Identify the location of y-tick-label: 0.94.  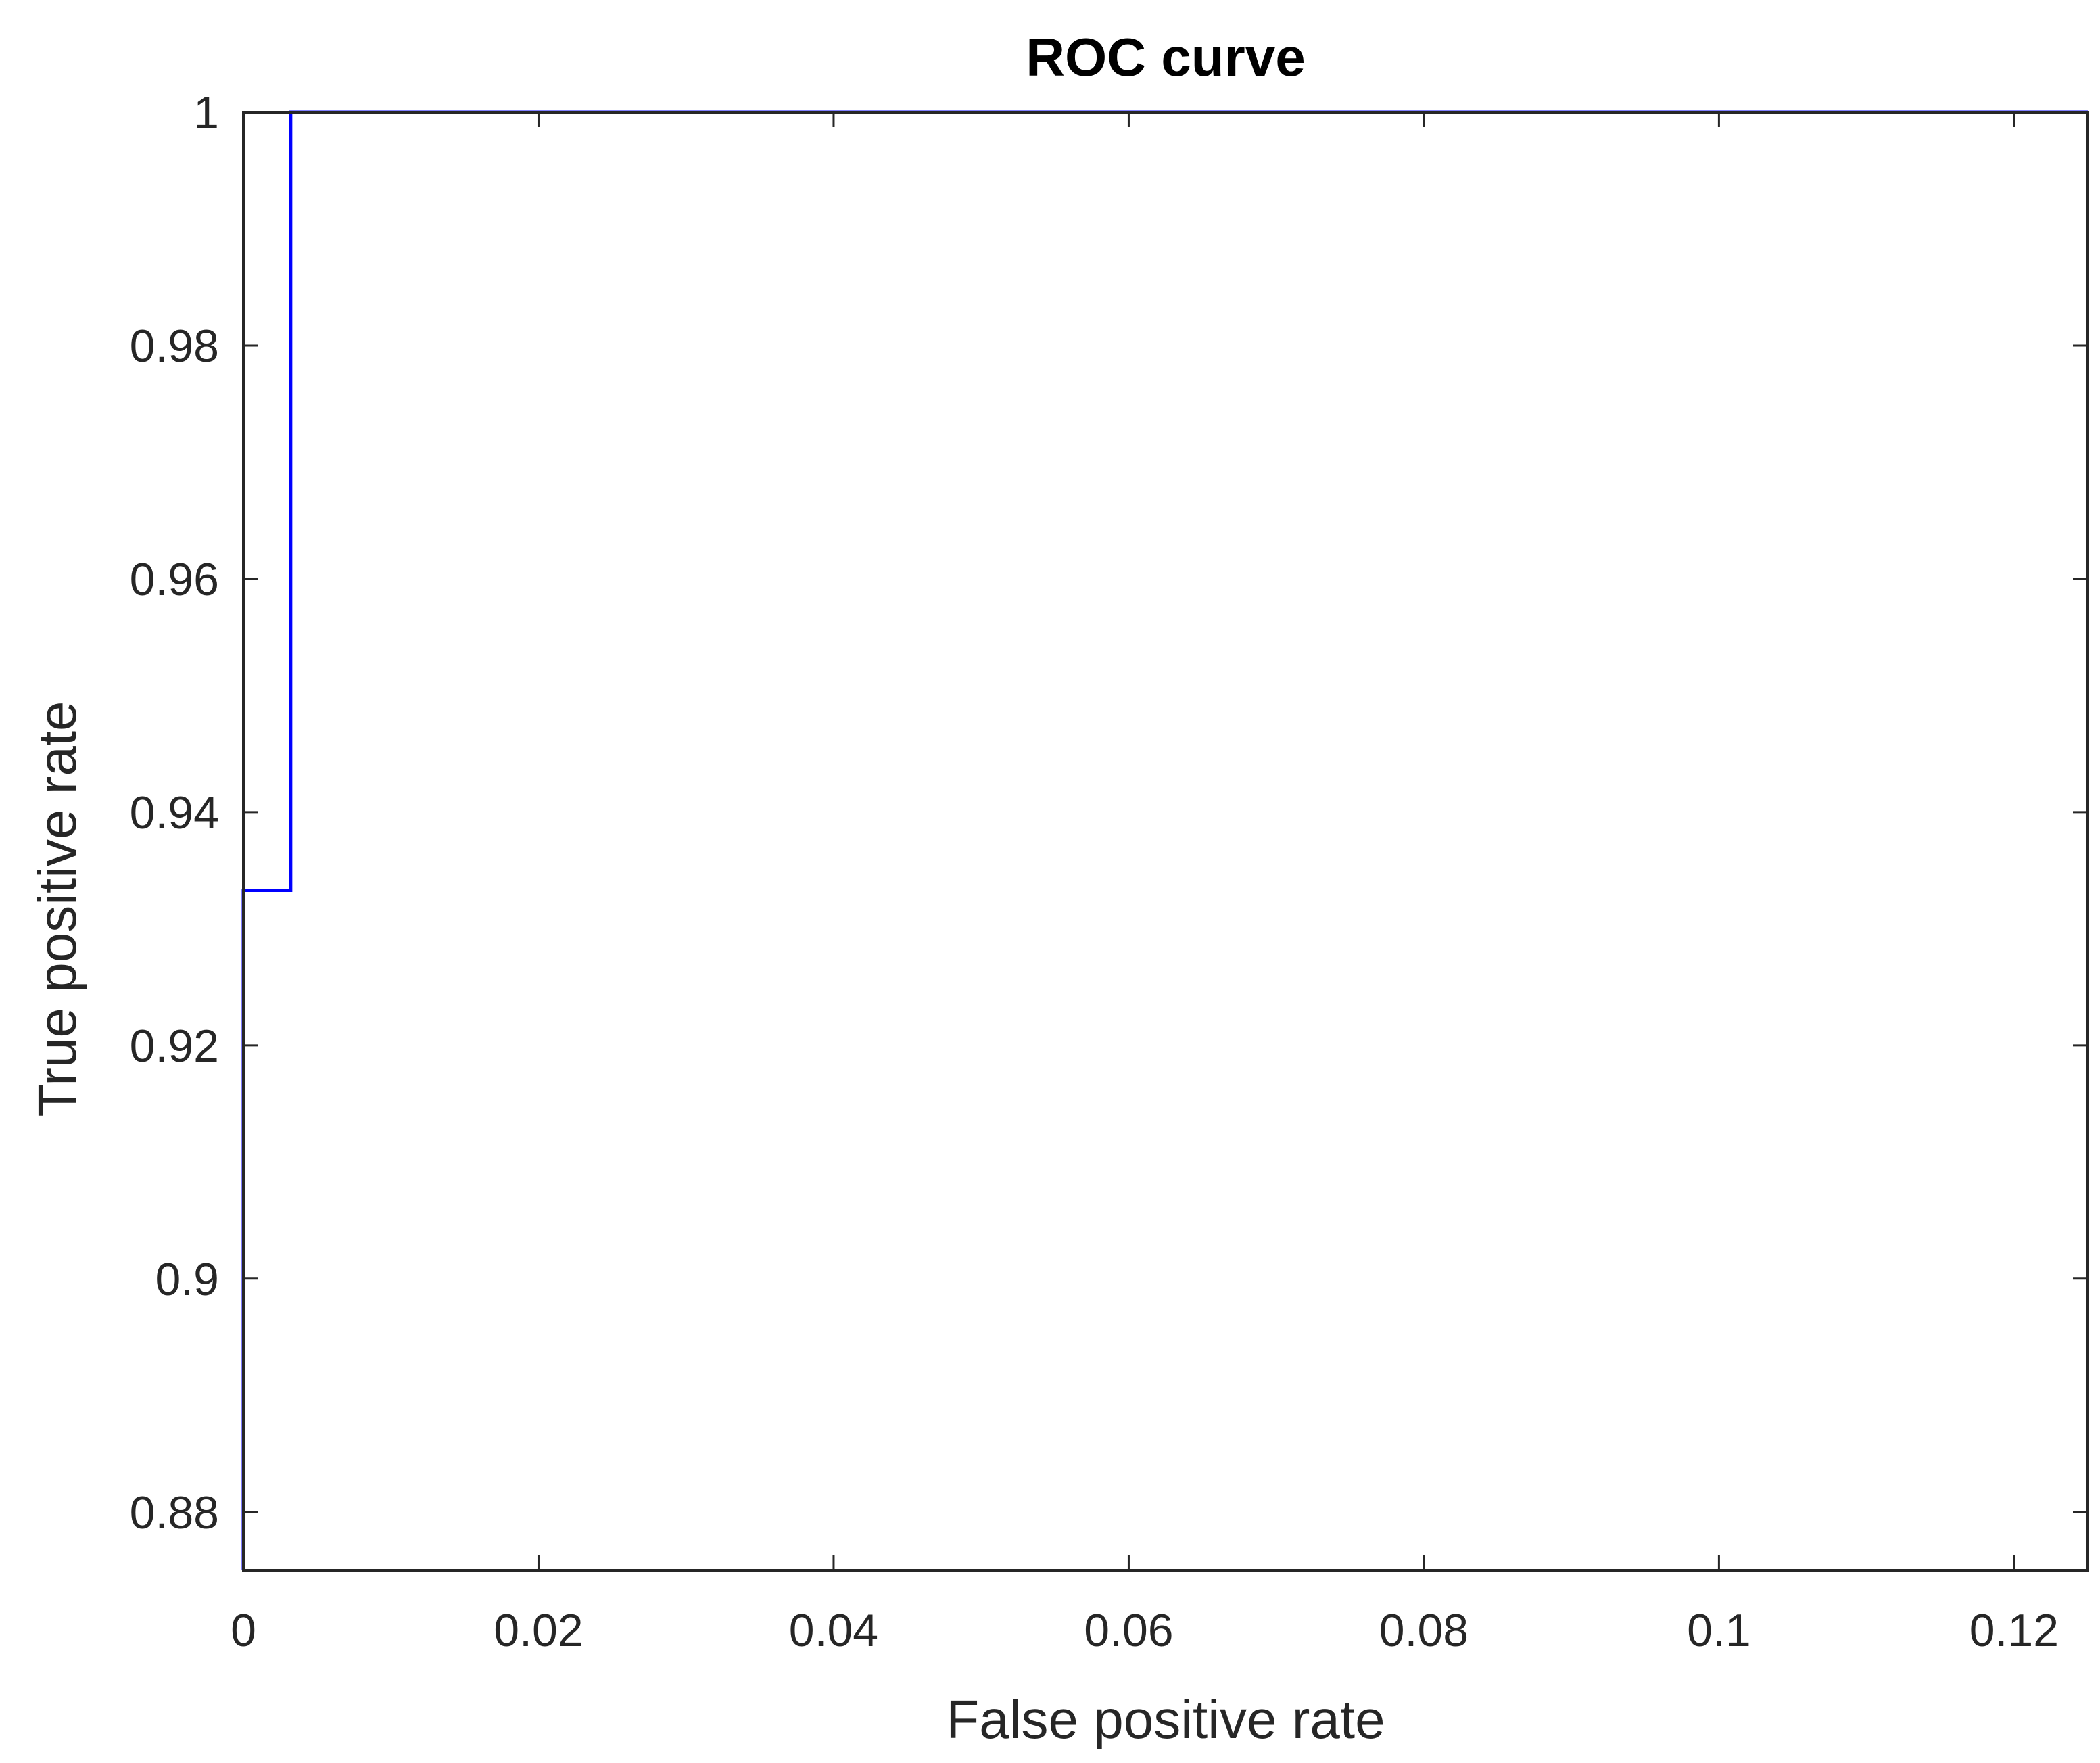
(174, 813).